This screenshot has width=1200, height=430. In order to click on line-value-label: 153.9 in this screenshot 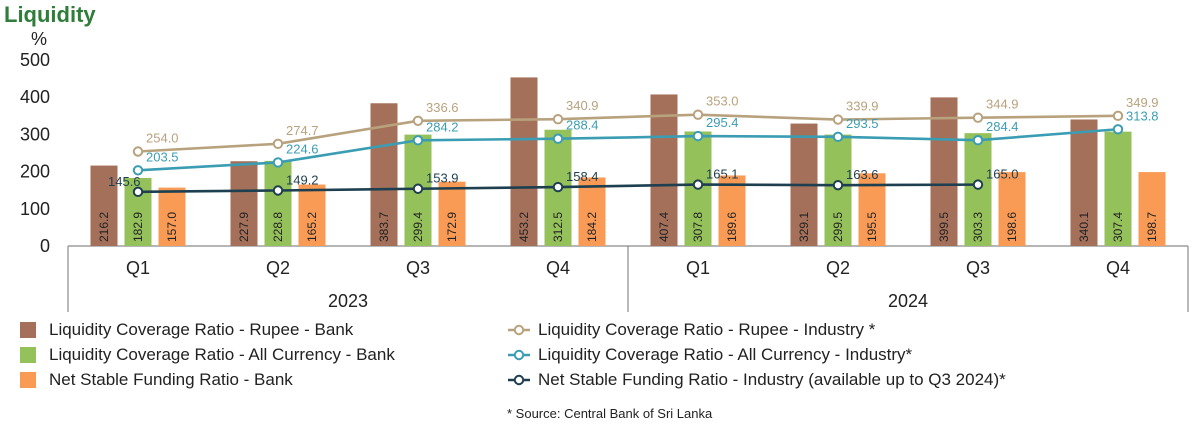, I will do `click(442, 178)`.